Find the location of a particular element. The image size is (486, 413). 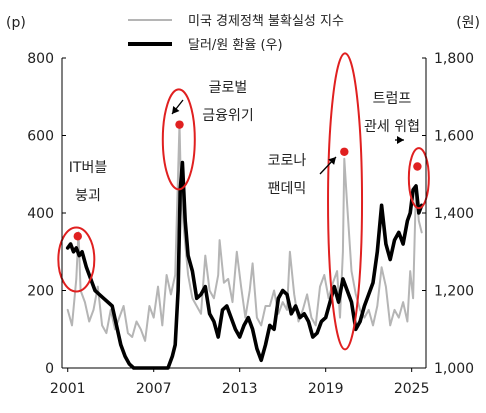

legend-label-fx: 달러/원 환율 (우) is located at coordinates (235, 45).